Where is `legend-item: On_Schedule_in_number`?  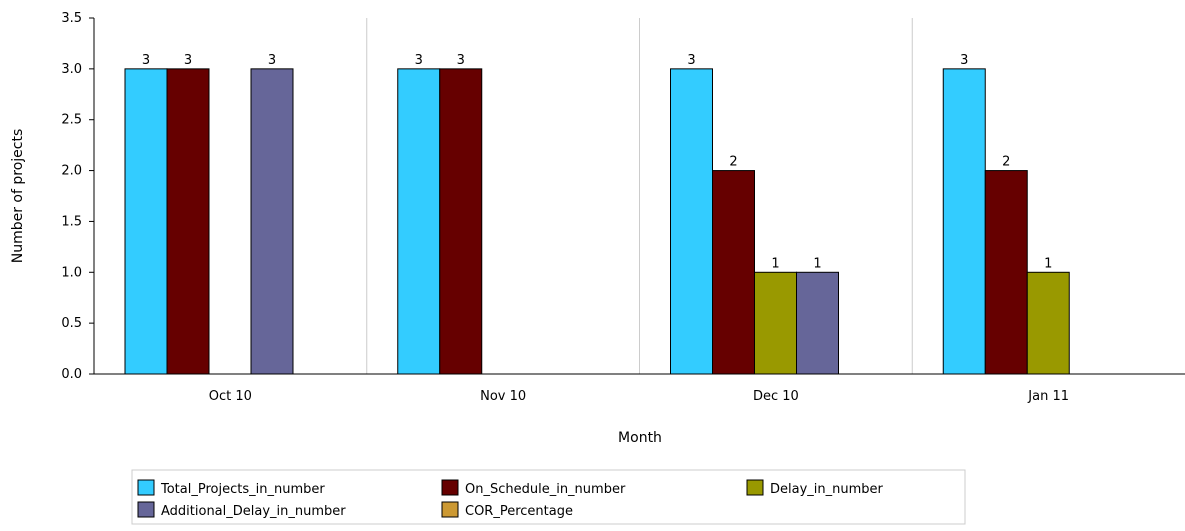 legend-item: On_Schedule_in_number is located at coordinates (533, 488).